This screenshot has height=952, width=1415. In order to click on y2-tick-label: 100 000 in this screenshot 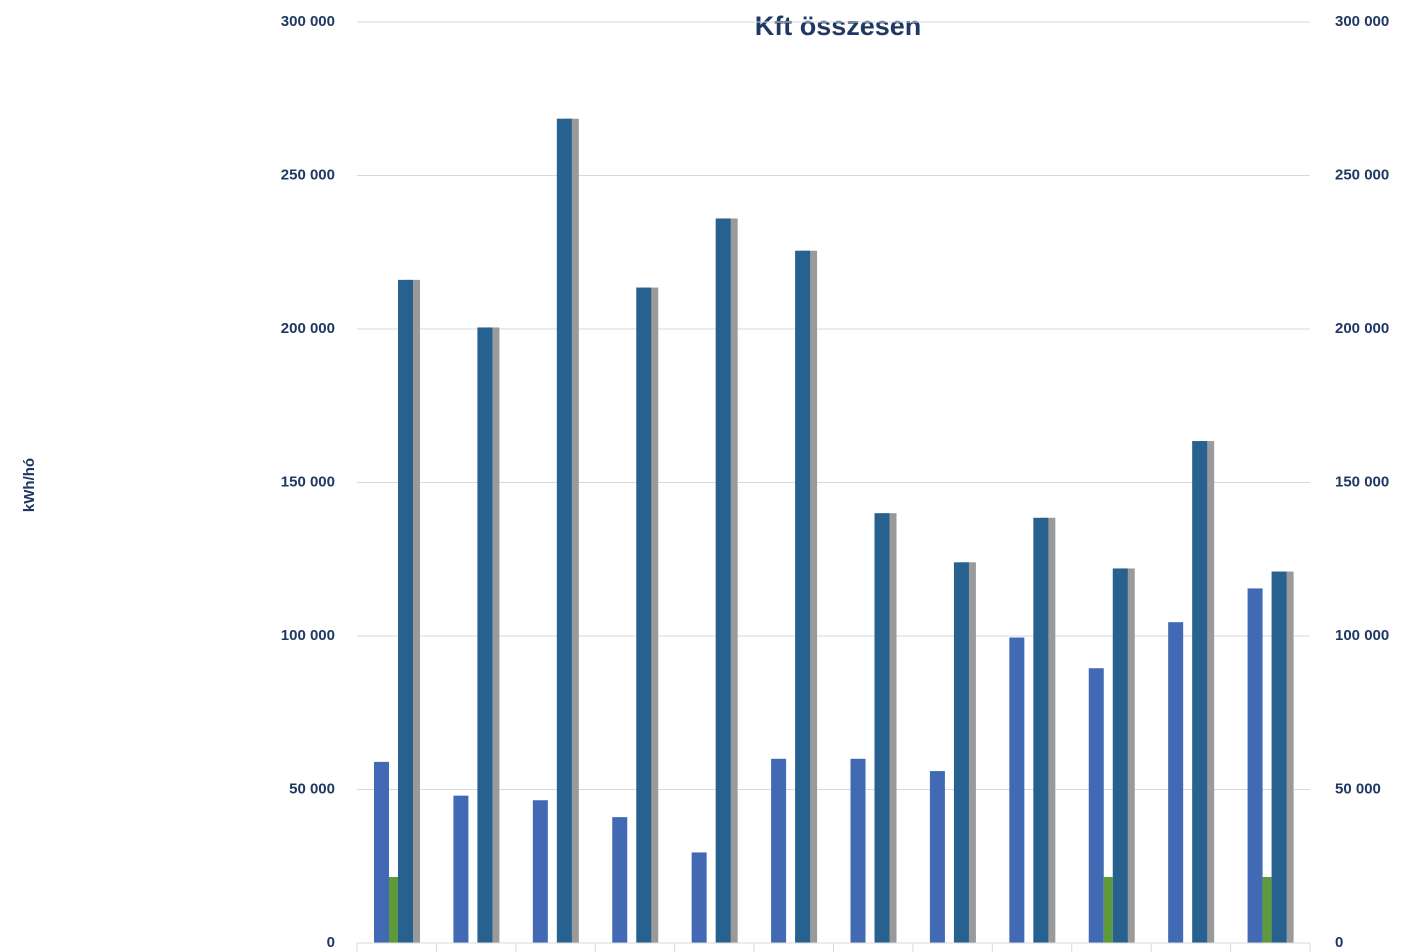, I will do `click(1362, 635)`.